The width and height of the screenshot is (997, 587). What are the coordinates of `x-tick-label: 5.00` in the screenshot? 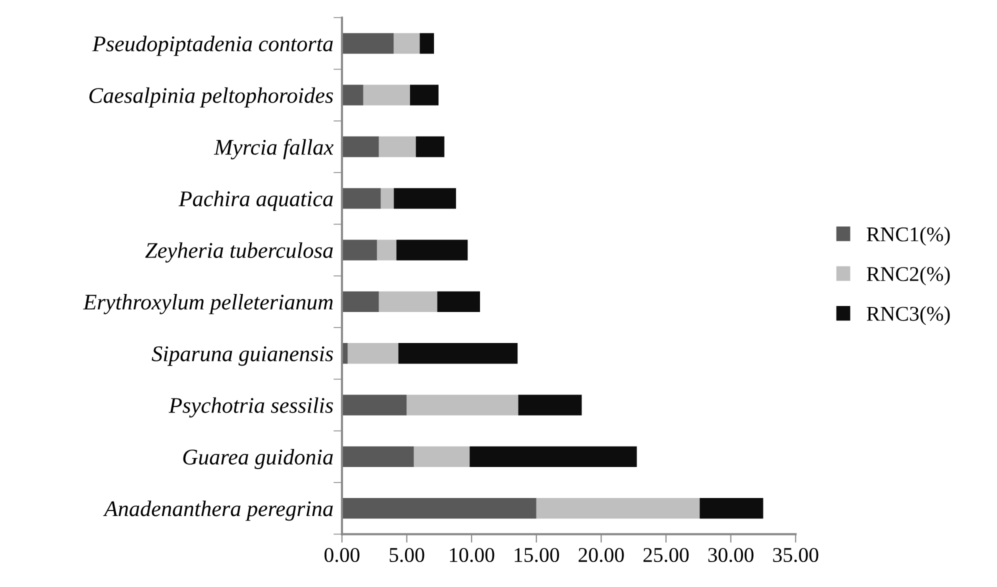 It's located at (407, 555).